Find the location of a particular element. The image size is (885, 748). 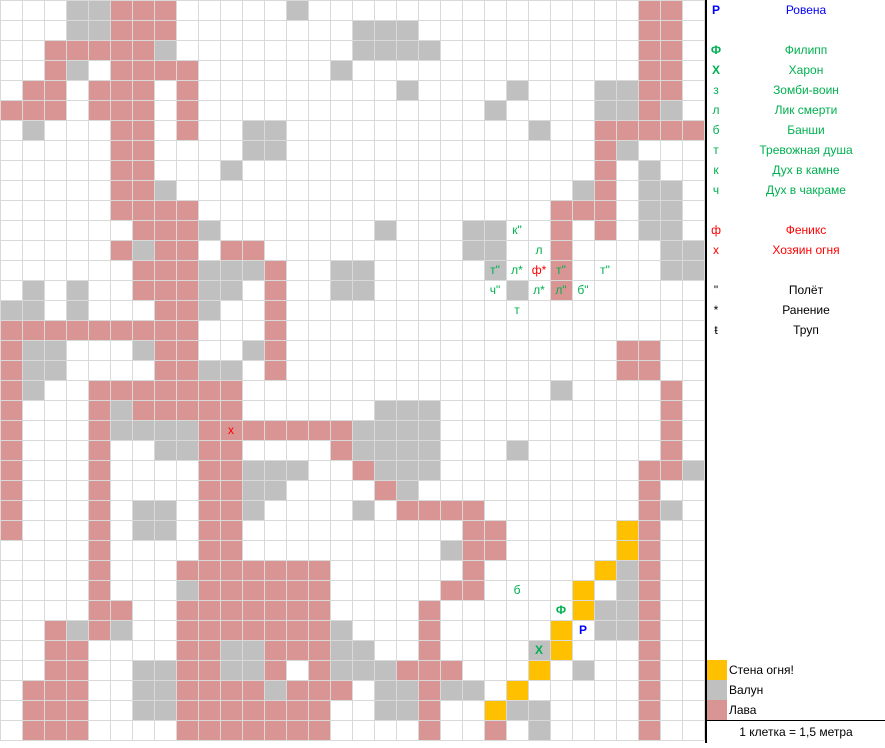

legend-entry: Х Харон is located at coordinates (796, 70).